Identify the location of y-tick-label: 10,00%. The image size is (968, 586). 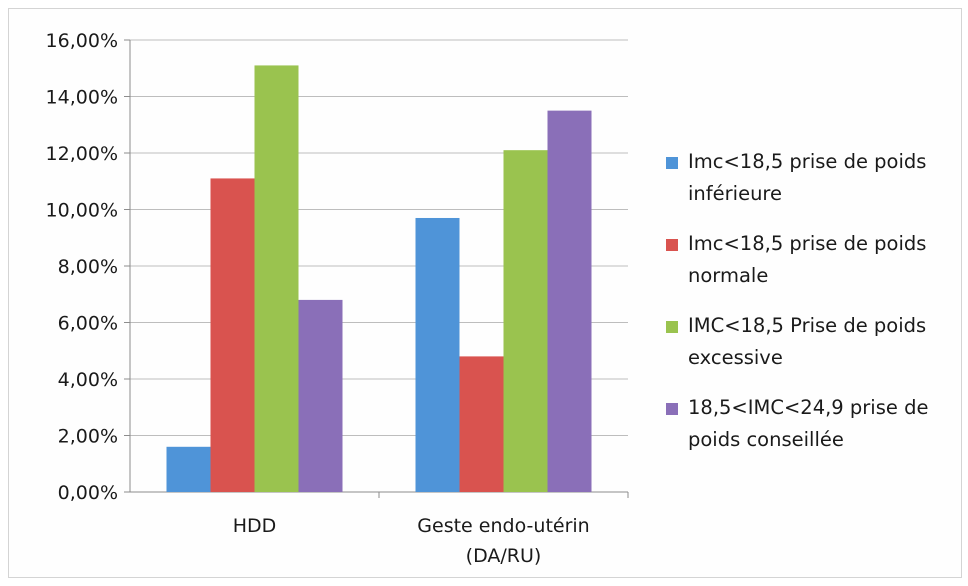
(82, 211).